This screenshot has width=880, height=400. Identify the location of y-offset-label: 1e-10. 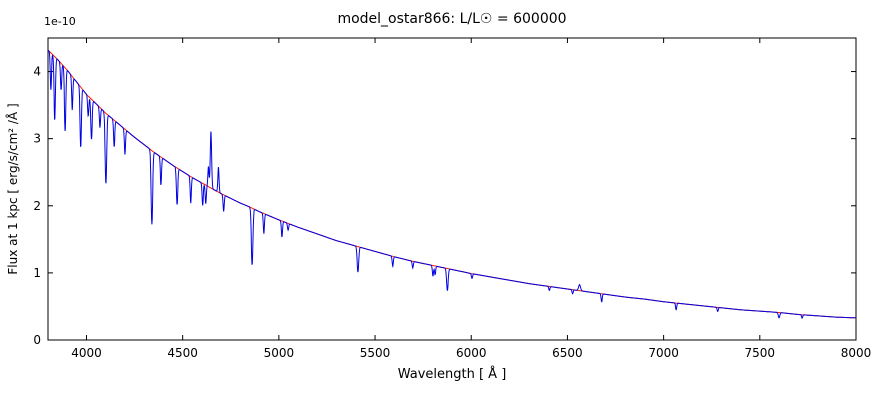
(60, 21).